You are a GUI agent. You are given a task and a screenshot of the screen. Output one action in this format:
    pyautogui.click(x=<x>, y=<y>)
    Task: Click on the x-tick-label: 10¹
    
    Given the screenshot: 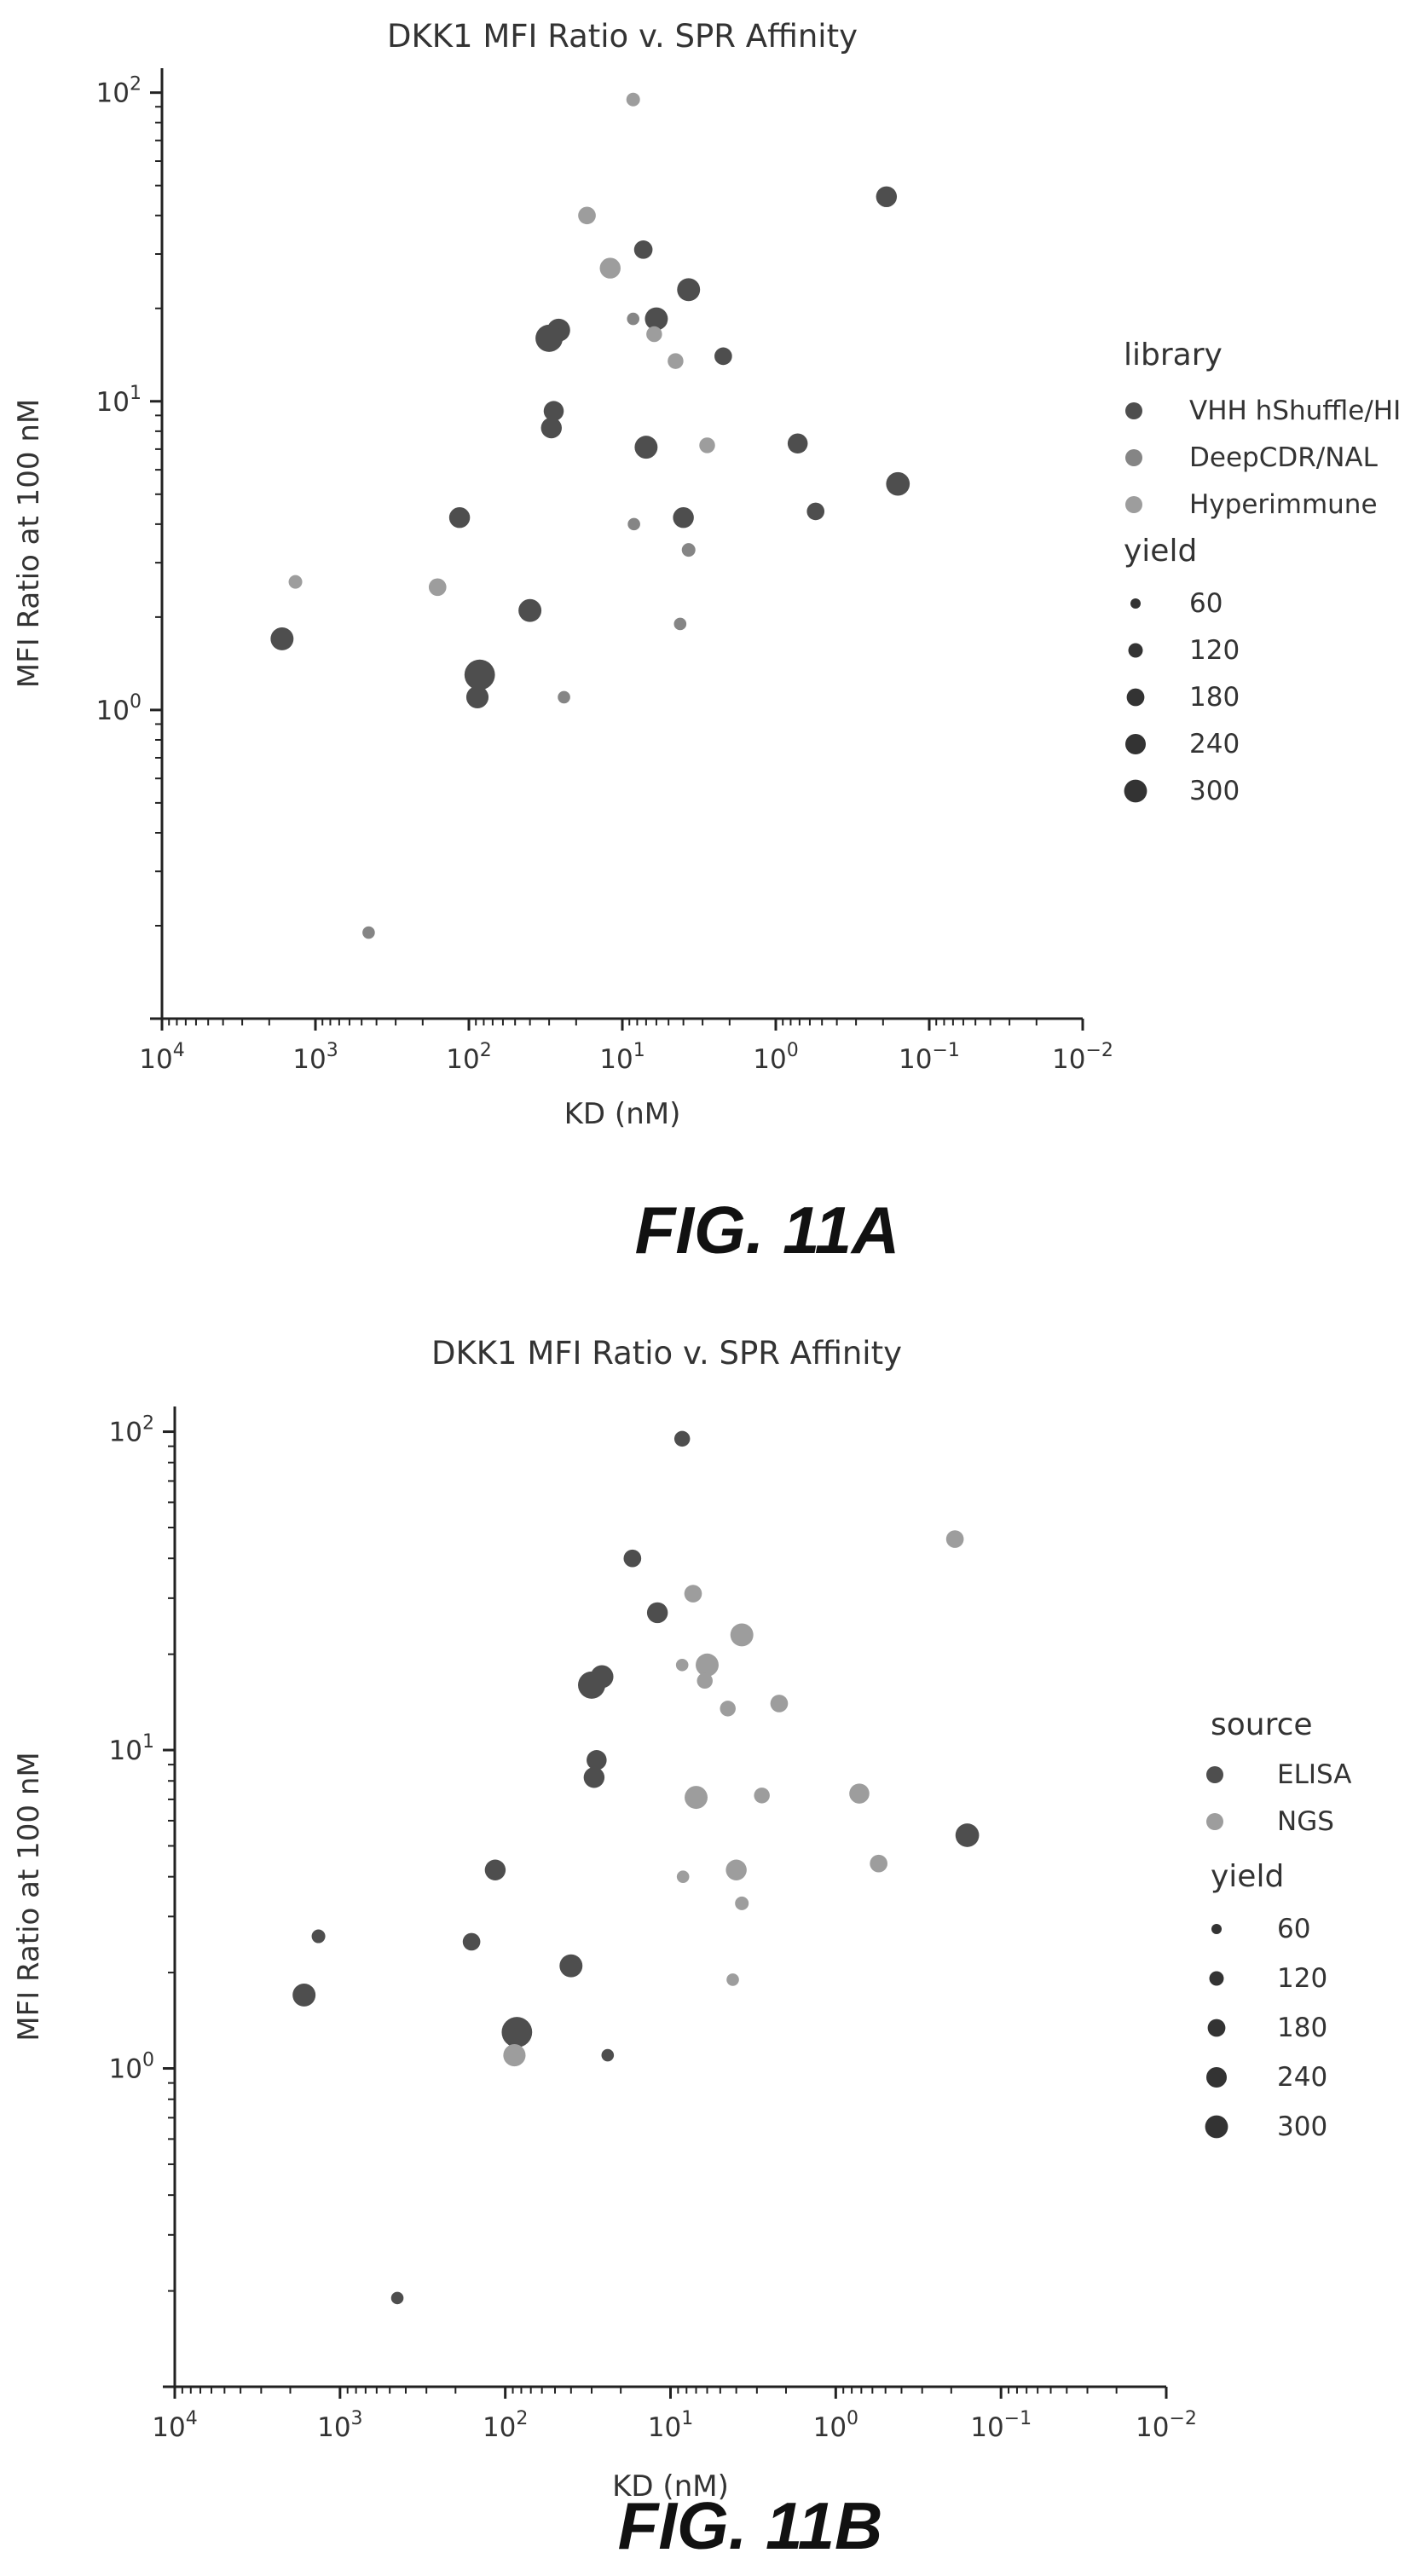 What is the action you would take?
    pyautogui.click(x=622, y=1057)
    